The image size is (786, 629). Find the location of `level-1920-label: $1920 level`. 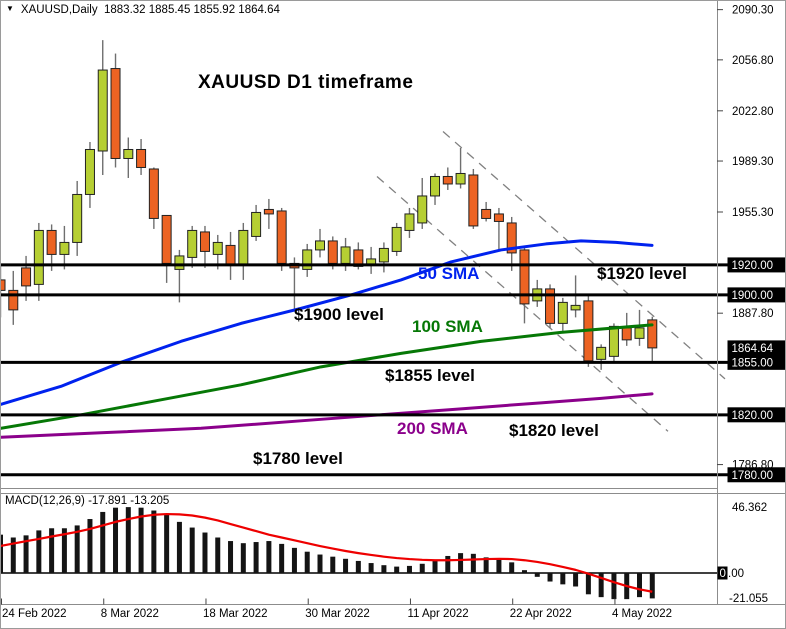

level-1920-label: $1920 level is located at coordinates (642, 273).